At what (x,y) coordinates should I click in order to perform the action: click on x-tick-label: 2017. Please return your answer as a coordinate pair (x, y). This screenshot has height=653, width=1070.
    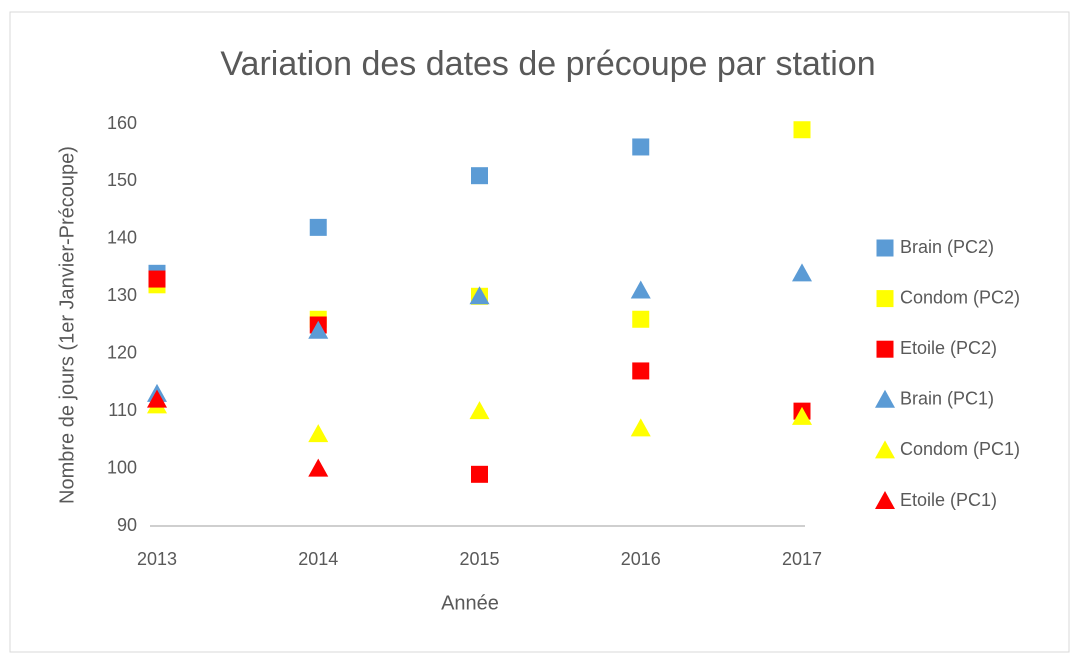
    Looking at the image, I should click on (802, 559).